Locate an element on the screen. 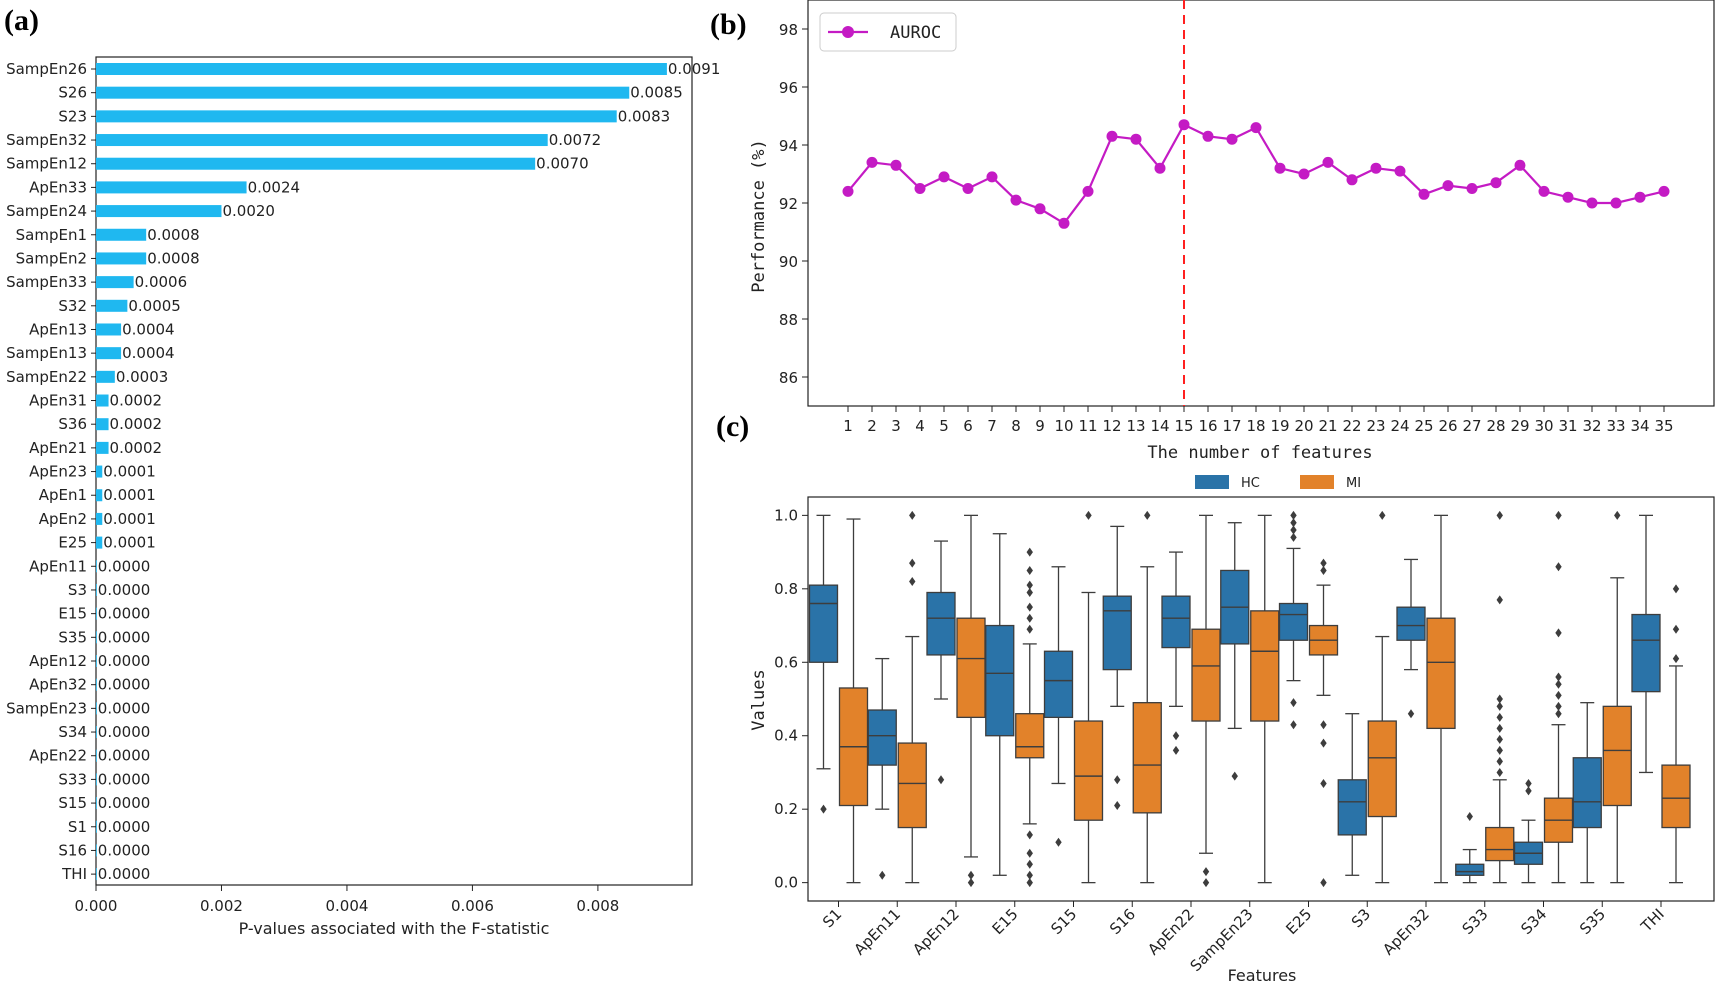 Image resolution: width=1716 pixels, height=985 pixels. y-tick-label-apen32: ApEn32 is located at coordinates (58, 685).